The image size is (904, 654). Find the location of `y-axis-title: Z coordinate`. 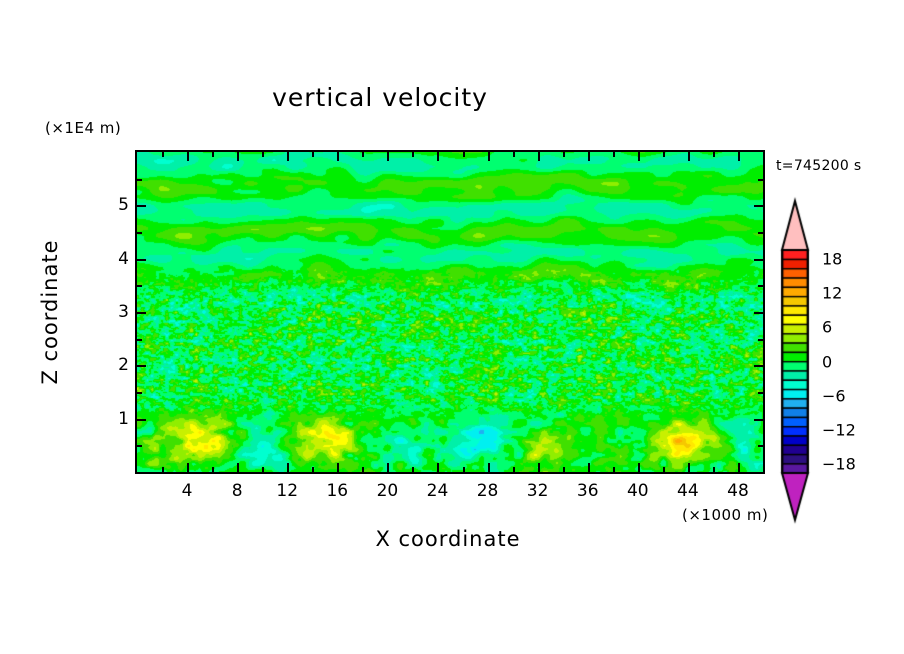

y-axis-title: Z coordinate is located at coordinates (50, 312).